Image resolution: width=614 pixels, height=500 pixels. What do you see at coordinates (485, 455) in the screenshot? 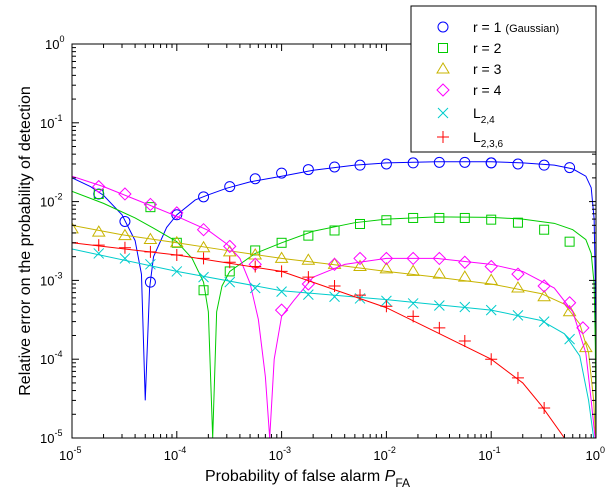
I see `x-tick-label-5-base: 10` at bounding box center [485, 455].